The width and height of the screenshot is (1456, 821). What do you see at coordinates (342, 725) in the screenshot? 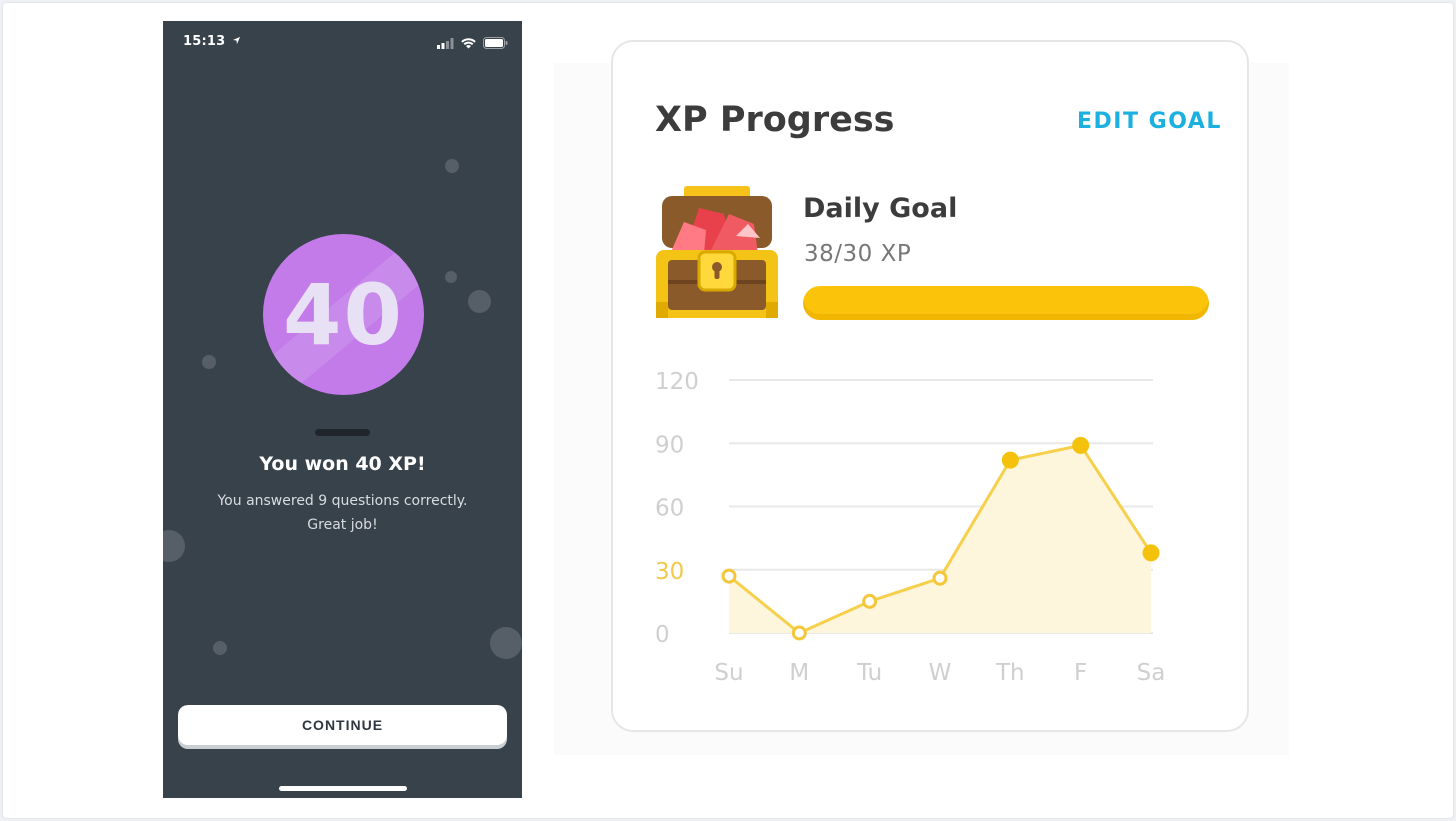
I see `continue-button: CONTINUE` at bounding box center [342, 725].